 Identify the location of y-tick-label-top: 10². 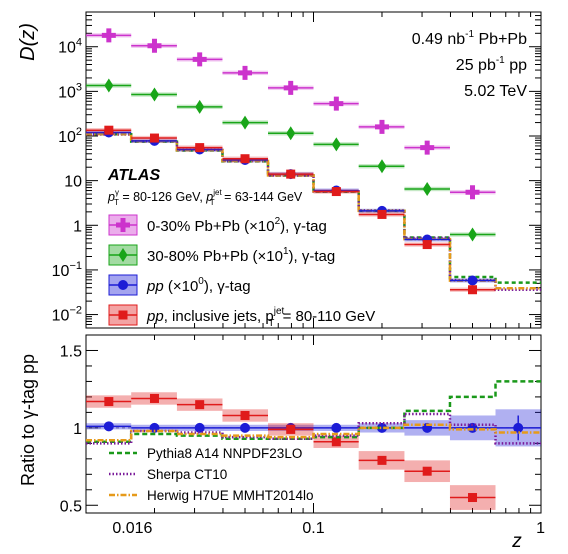
(70, 136).